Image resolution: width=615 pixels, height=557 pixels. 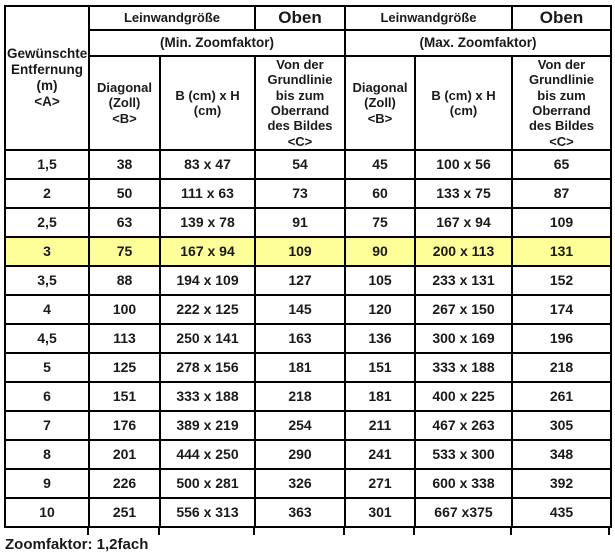 What do you see at coordinates (380, 103) in the screenshot?
I see `header-diagonal-max: Diagonal (Zoll) <B>` at bounding box center [380, 103].